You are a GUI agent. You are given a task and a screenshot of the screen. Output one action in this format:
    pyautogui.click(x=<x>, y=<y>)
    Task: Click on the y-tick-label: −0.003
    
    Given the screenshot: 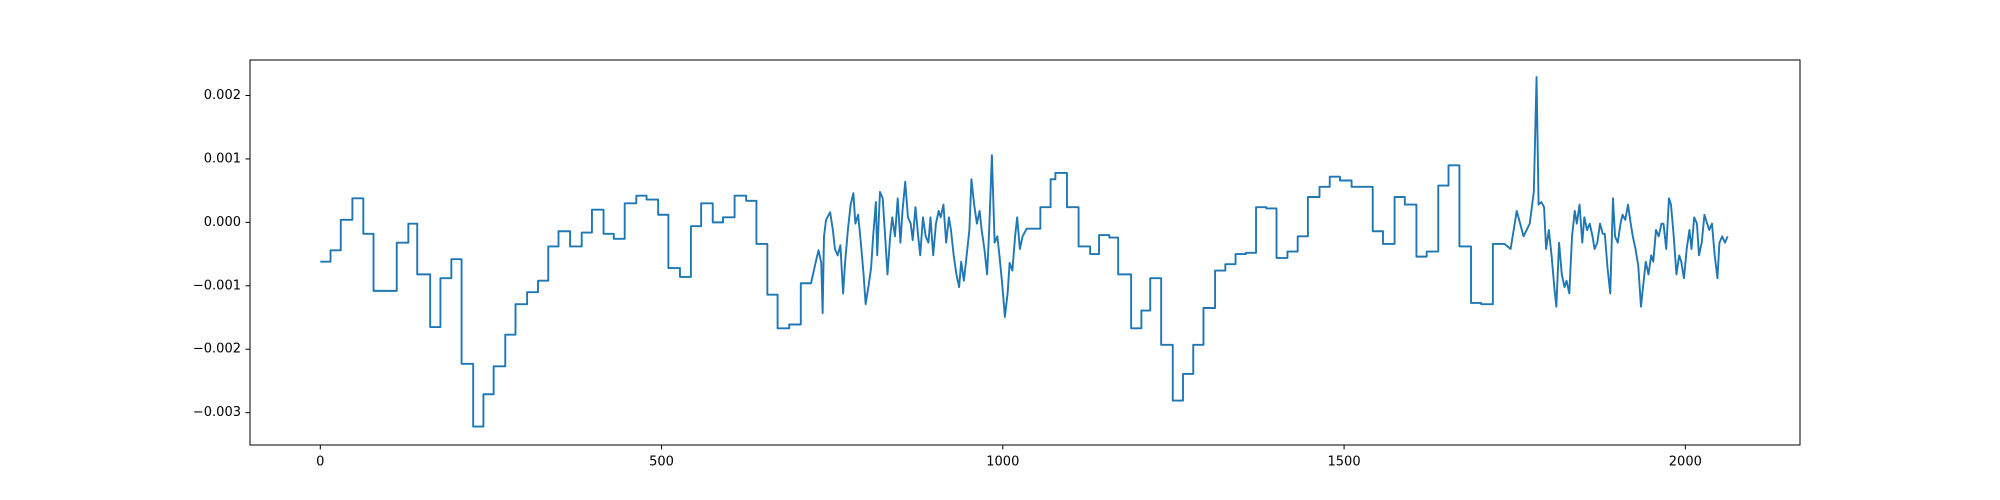 What is the action you would take?
    pyautogui.click(x=217, y=412)
    